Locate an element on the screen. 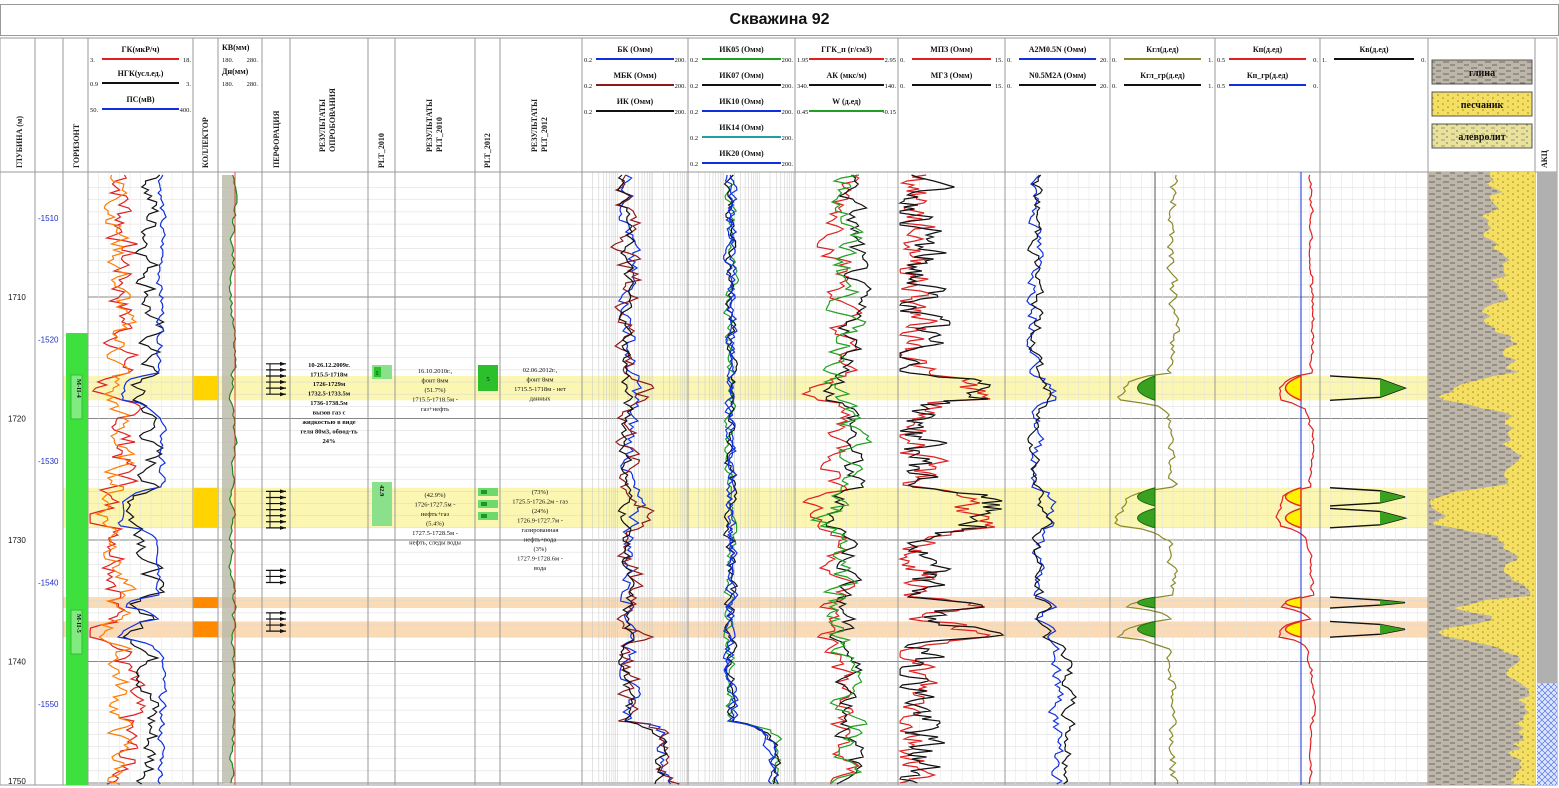 Image resolution: width=1559 pixels, height=788 pixels. bk-min: 0.2 is located at coordinates (588, 60).